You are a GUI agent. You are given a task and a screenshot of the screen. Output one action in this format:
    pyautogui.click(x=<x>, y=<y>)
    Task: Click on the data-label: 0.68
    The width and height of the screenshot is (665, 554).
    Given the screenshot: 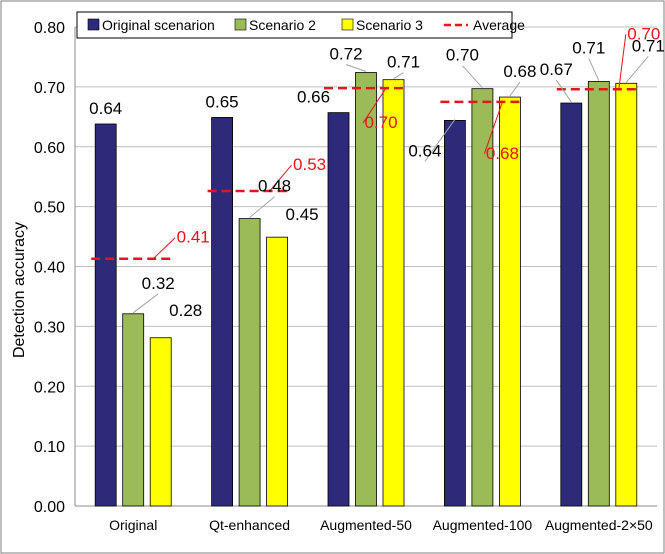 What is the action you would take?
    pyautogui.click(x=519, y=71)
    